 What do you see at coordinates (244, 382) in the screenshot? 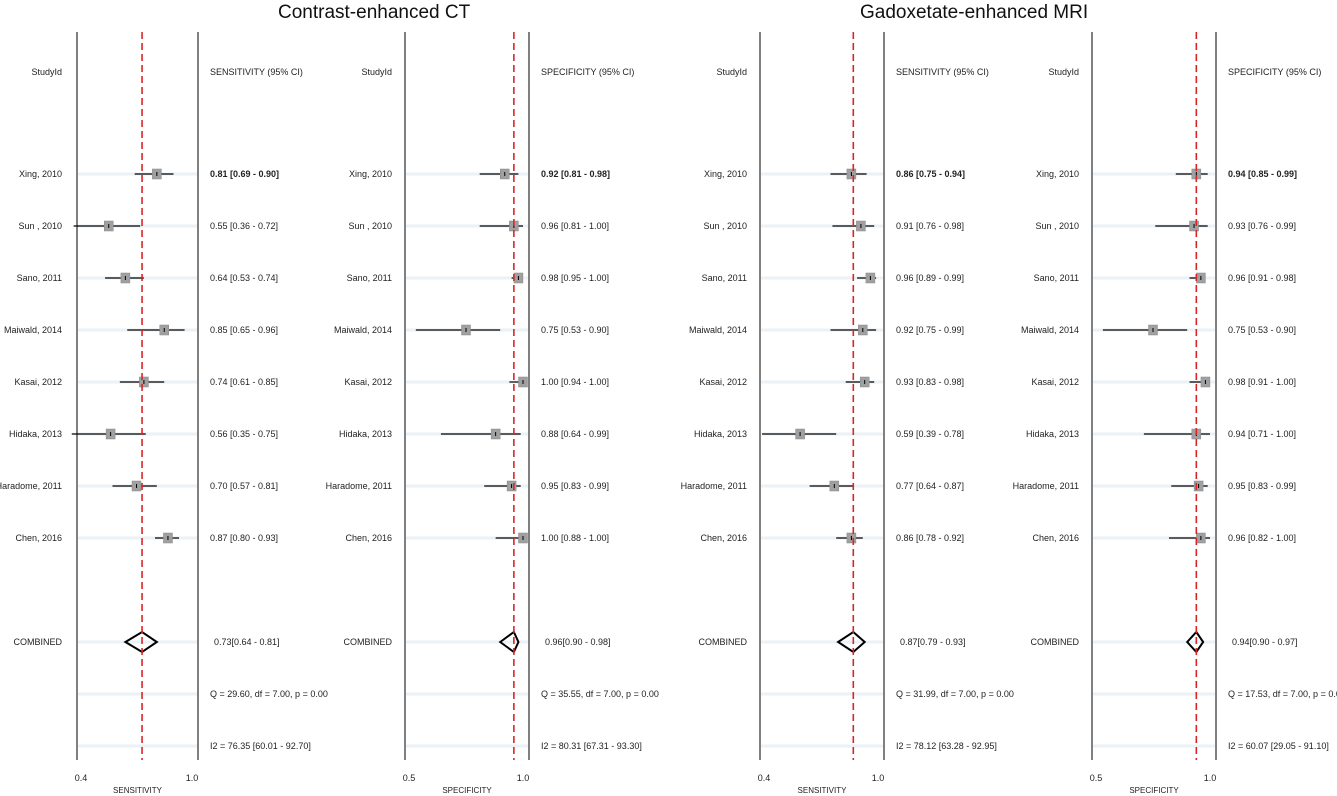
I see `estimate-ci-label: 0.74 [0.61 - 0.85]` at bounding box center [244, 382].